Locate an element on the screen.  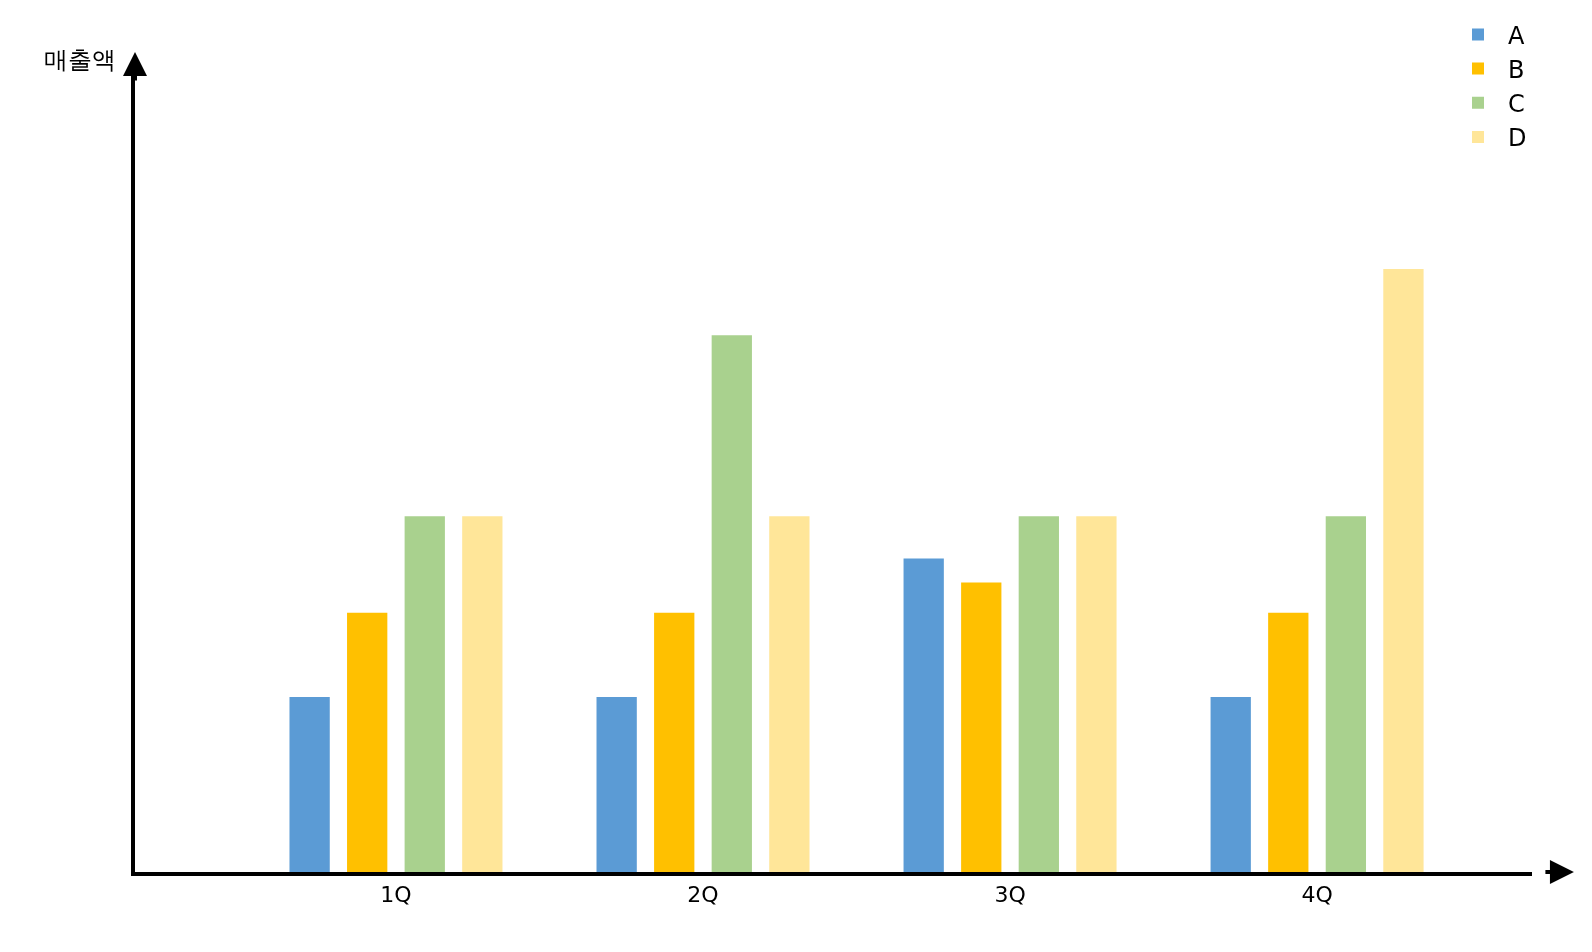
x-tick-label: 4Q is located at coordinates (1317, 895).